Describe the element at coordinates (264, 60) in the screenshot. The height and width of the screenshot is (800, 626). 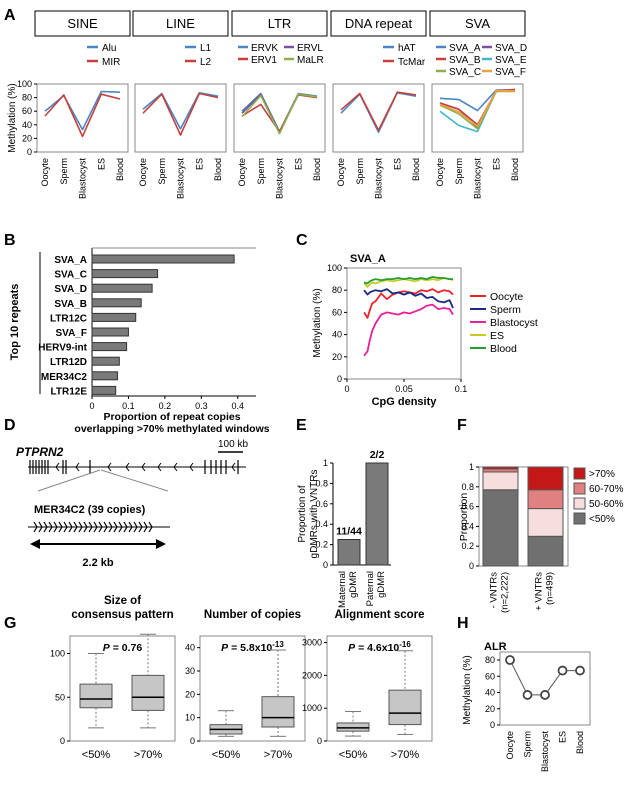
I see `legend-label-erv1: ERV1` at that location.